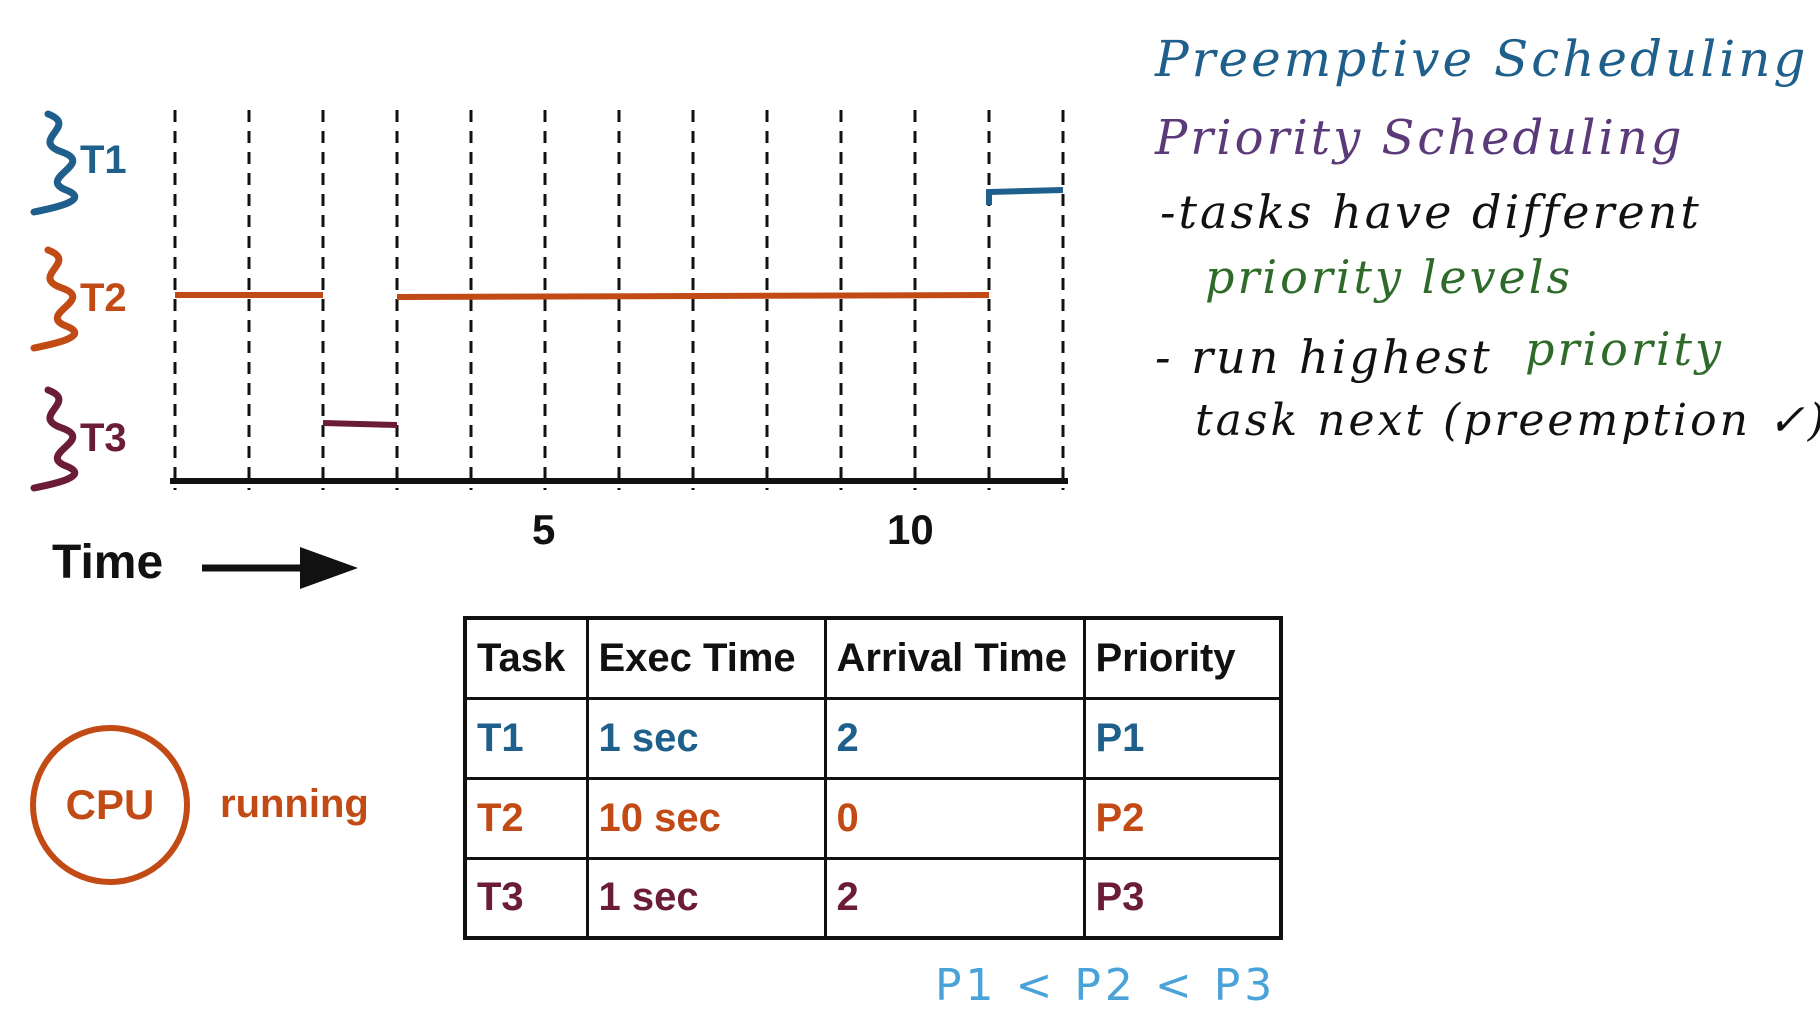 The height and width of the screenshot is (1018, 1820). I want to click on axis-tick-5: 5, so click(544, 529).